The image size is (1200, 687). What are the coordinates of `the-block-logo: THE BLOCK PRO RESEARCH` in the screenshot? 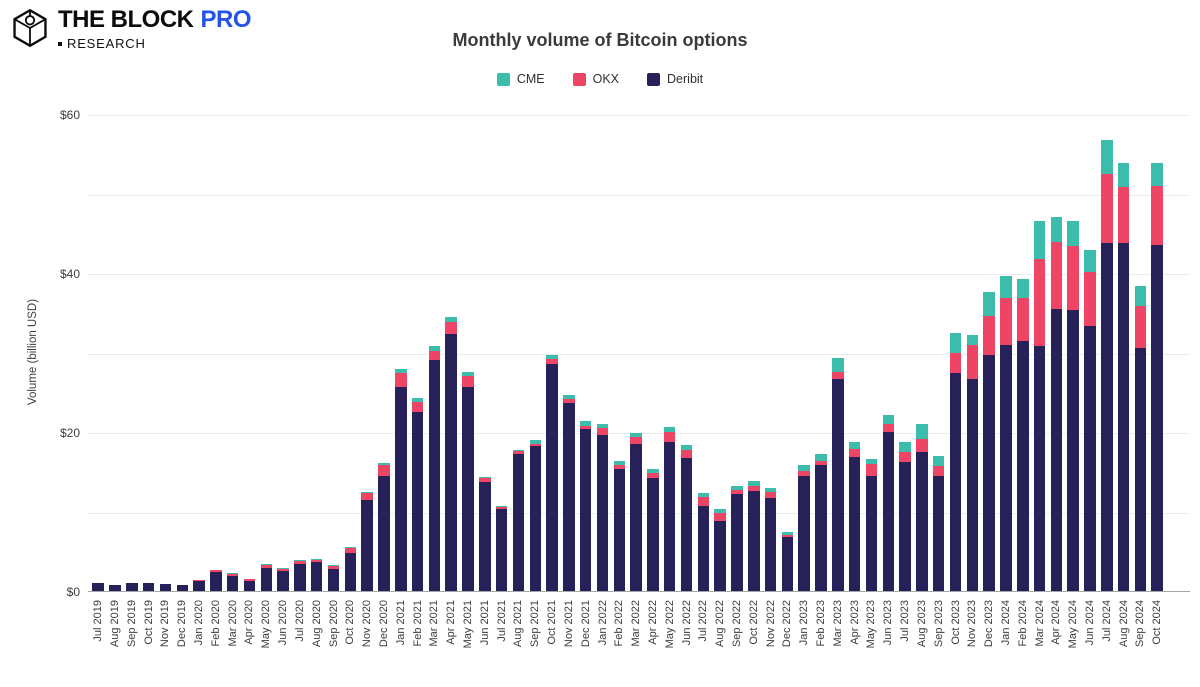 It's located at (131, 28).